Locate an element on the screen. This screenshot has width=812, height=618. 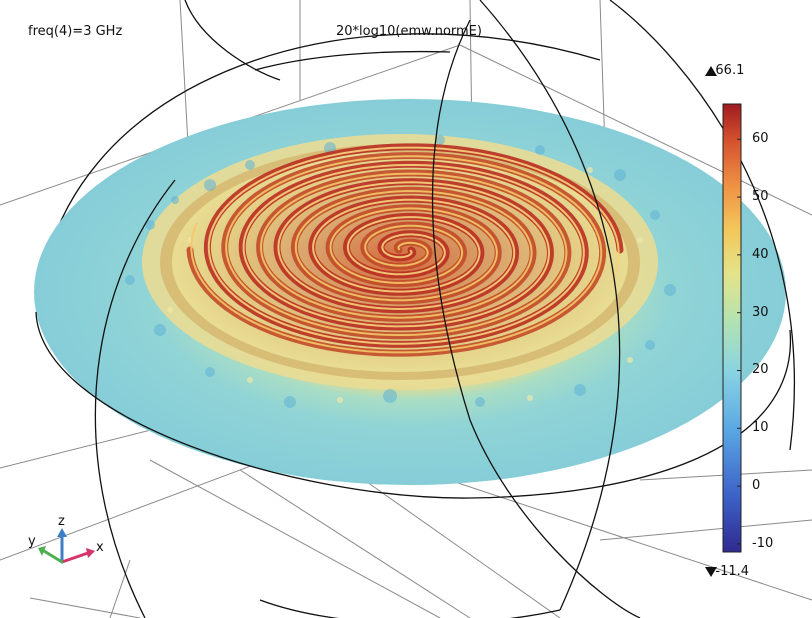
parameter-label: freq(4)=3 GHz is located at coordinates (75, 31).